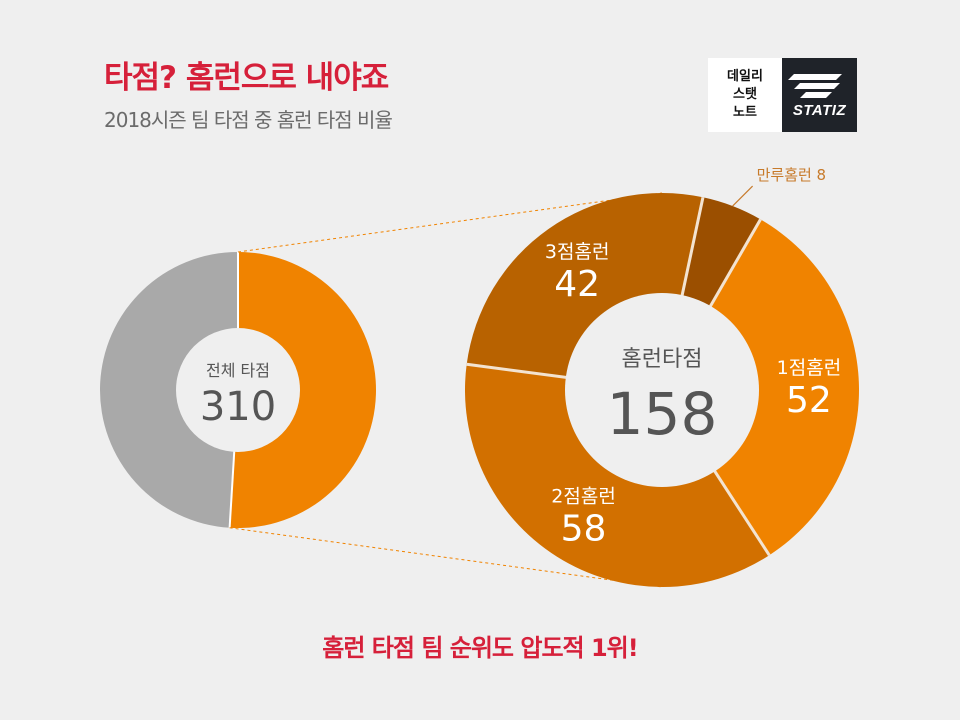  Describe the element at coordinates (662, 359) in the screenshot. I see `breakdown-center-label: 홈런타점` at that location.